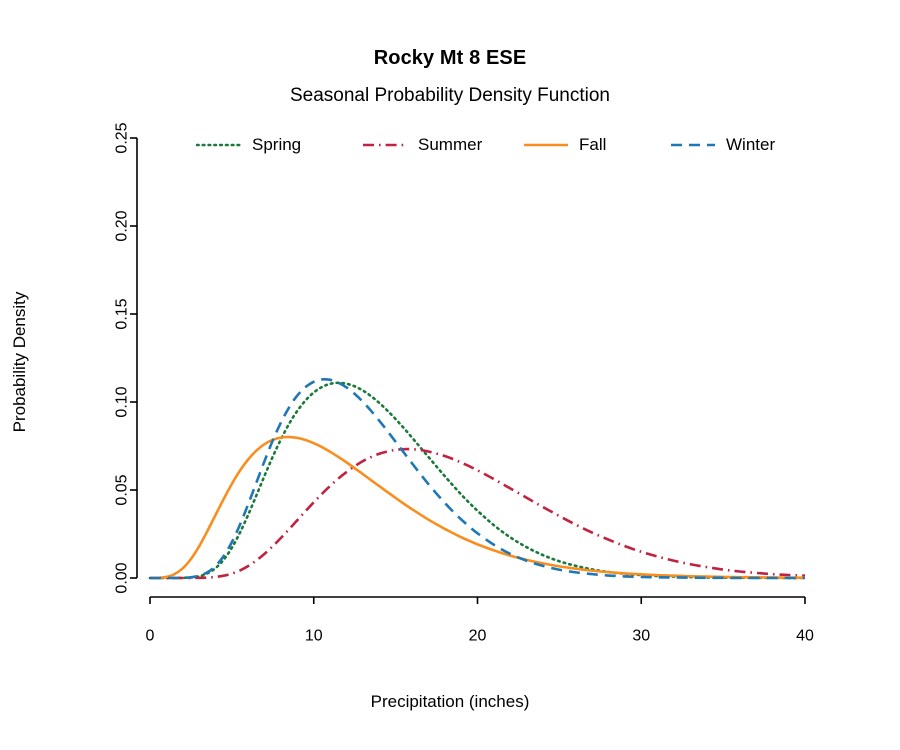 The image size is (900, 750). I want to click on legend-label: Winter, so click(751, 144).